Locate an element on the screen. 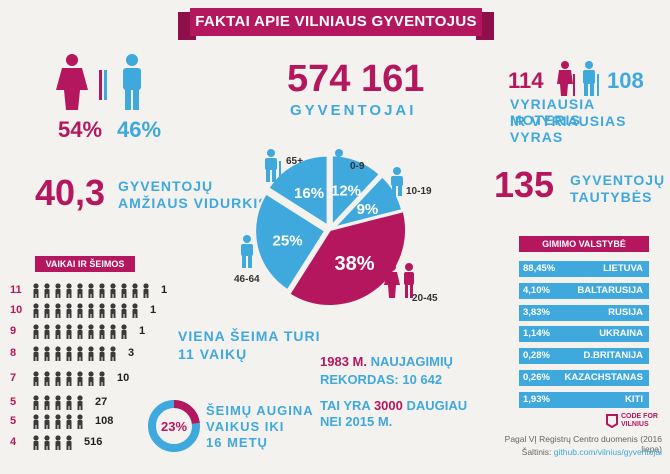 The height and width of the screenshot is (474, 670). nationalities-line2: TAUTYBĖS is located at coordinates (611, 197).